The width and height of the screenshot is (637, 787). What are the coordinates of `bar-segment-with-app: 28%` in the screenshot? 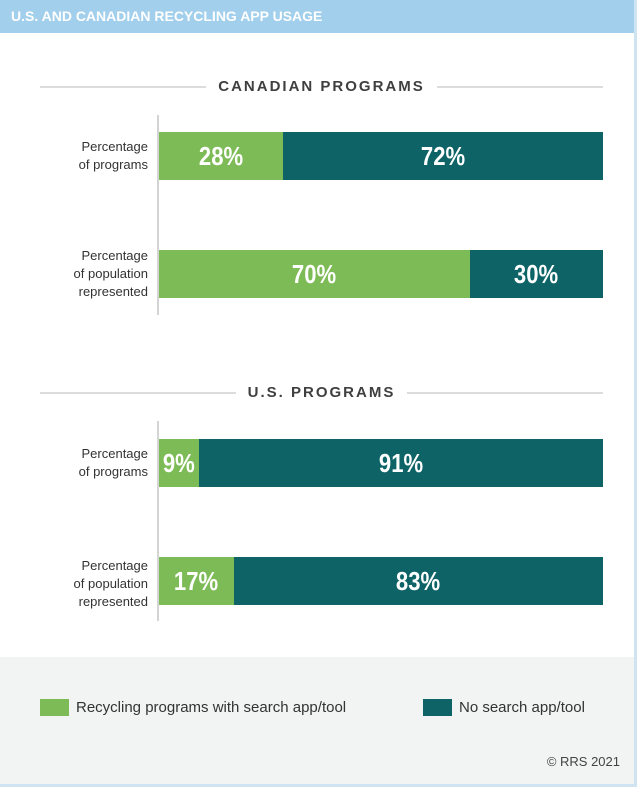 It's located at (221, 156).